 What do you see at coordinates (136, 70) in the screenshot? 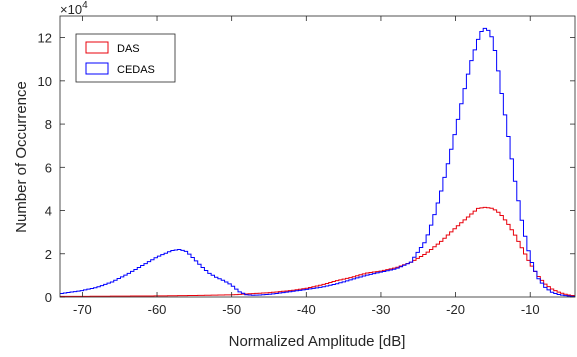
I see `legend-label-cedas: CEDAS` at bounding box center [136, 70].